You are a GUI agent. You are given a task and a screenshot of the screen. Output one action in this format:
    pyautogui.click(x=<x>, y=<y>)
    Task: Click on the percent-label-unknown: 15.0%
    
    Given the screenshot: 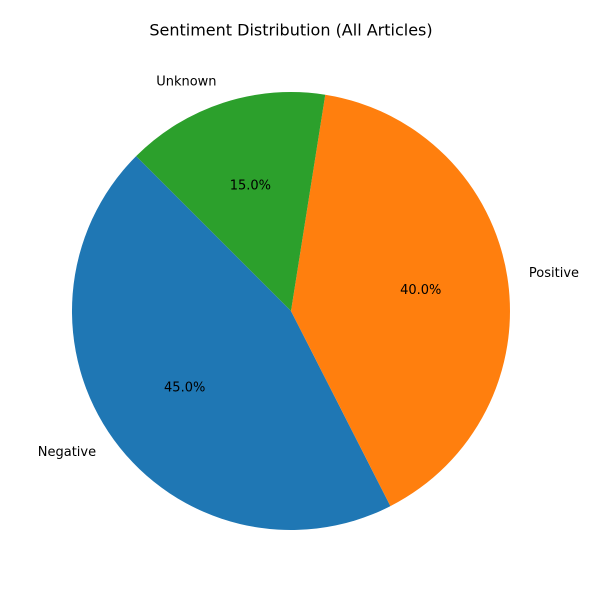 What is the action you would take?
    pyautogui.click(x=250, y=186)
    